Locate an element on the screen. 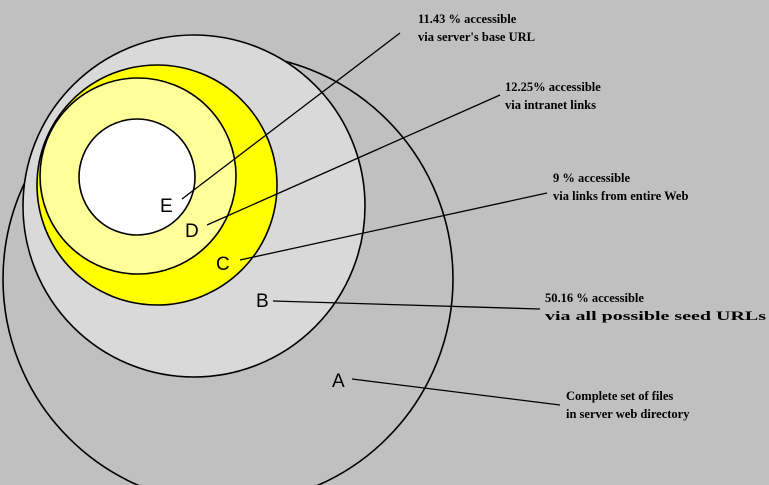 The width and height of the screenshot is (769, 485). note-e-line2: via server's base URL is located at coordinates (476, 37).